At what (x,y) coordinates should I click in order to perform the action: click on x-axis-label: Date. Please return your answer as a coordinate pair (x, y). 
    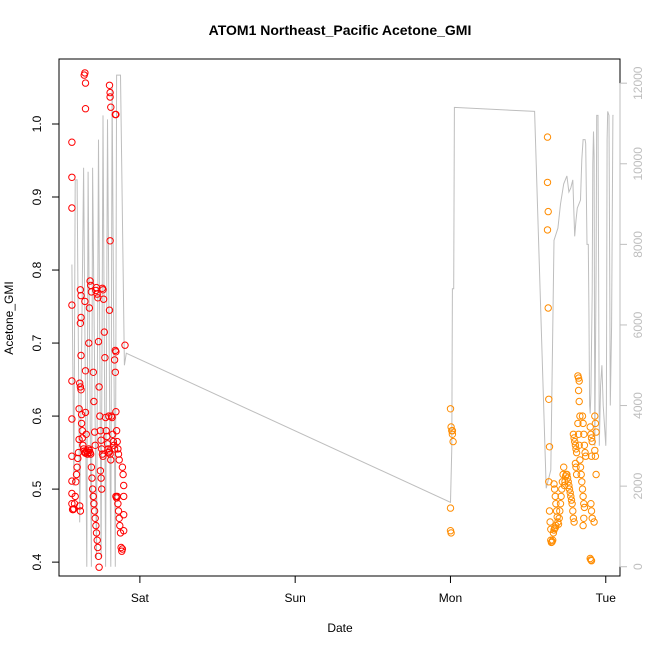
    Looking at the image, I should click on (340, 628).